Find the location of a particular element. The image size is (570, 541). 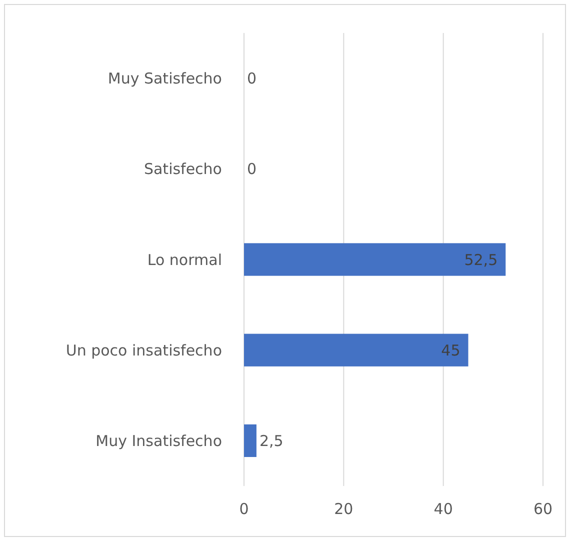

data-label: 52,5 is located at coordinates (481, 259).